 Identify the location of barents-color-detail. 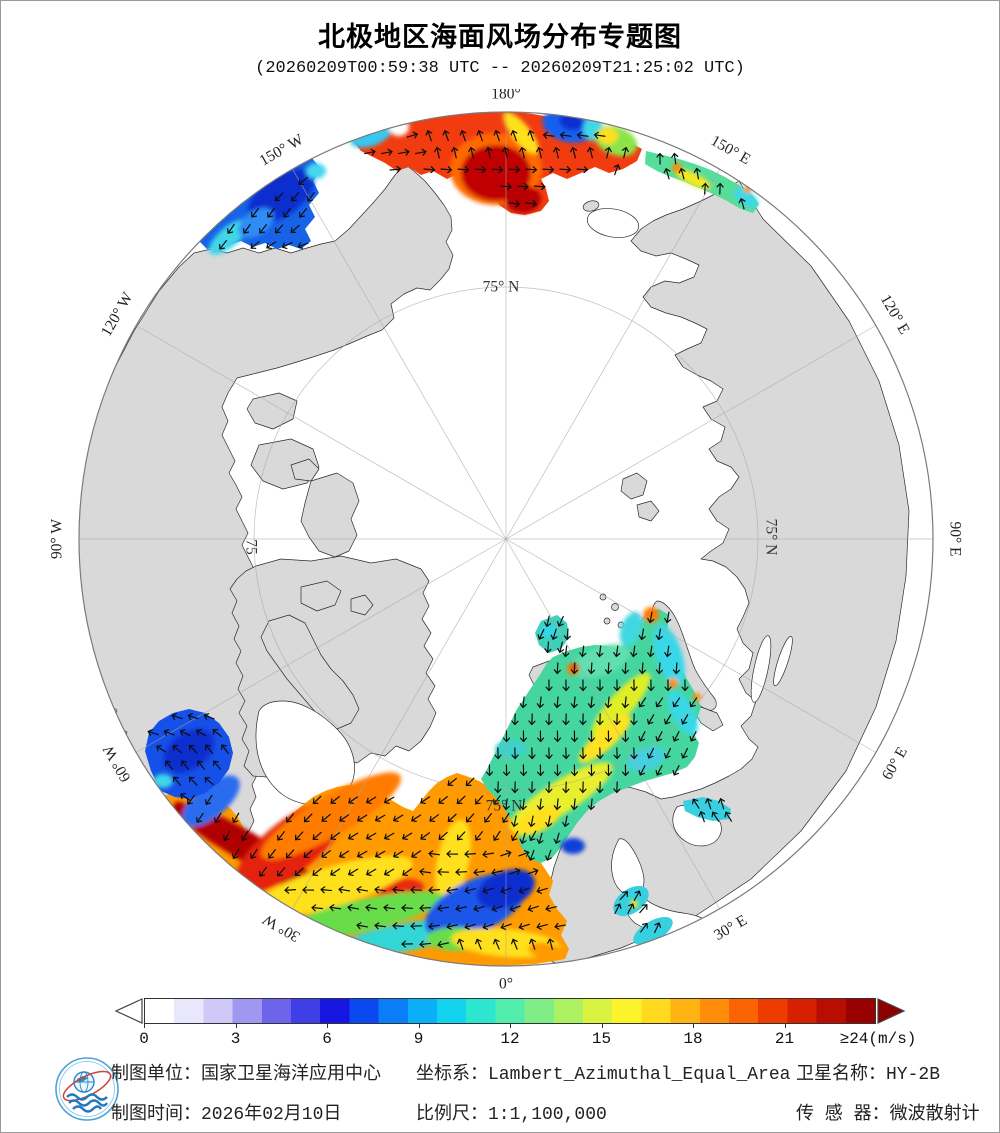
(598, 721).